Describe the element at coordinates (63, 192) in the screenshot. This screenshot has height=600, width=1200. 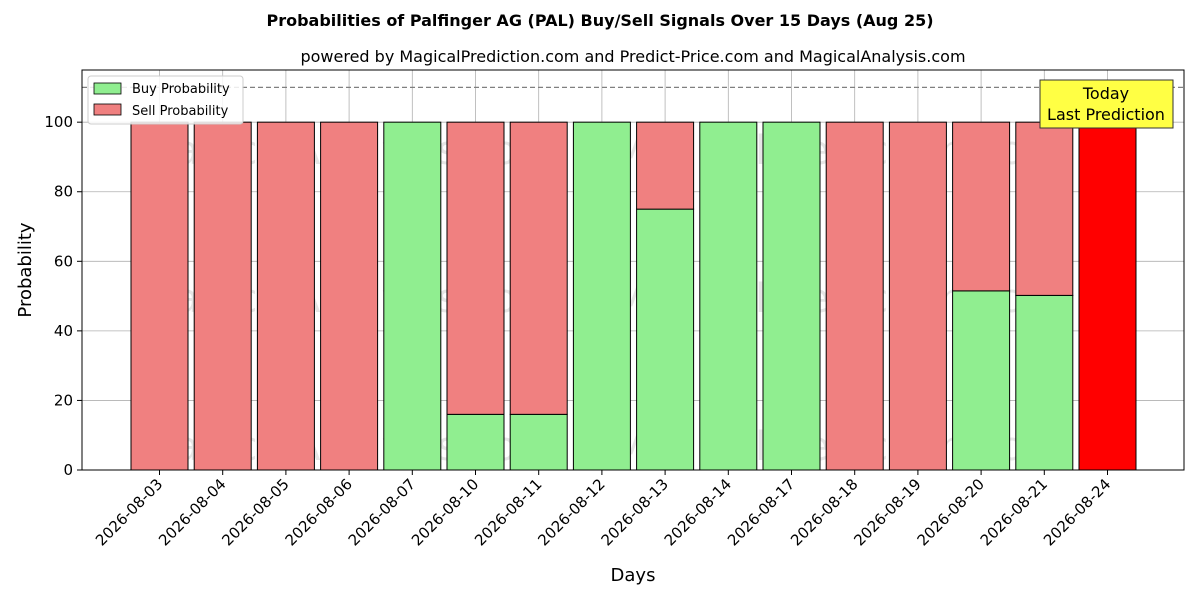
I see `y-tick-label: 80` at that location.